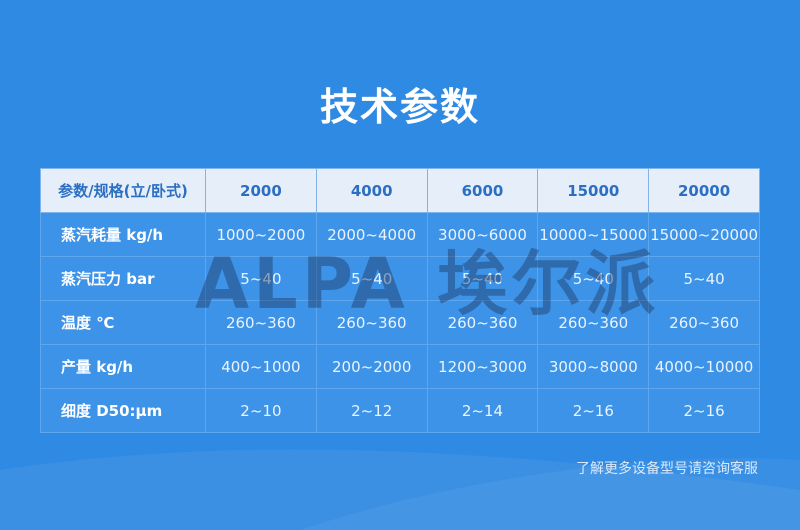  Describe the element at coordinates (550, 494) in the screenshot. I see `background-wave` at that location.